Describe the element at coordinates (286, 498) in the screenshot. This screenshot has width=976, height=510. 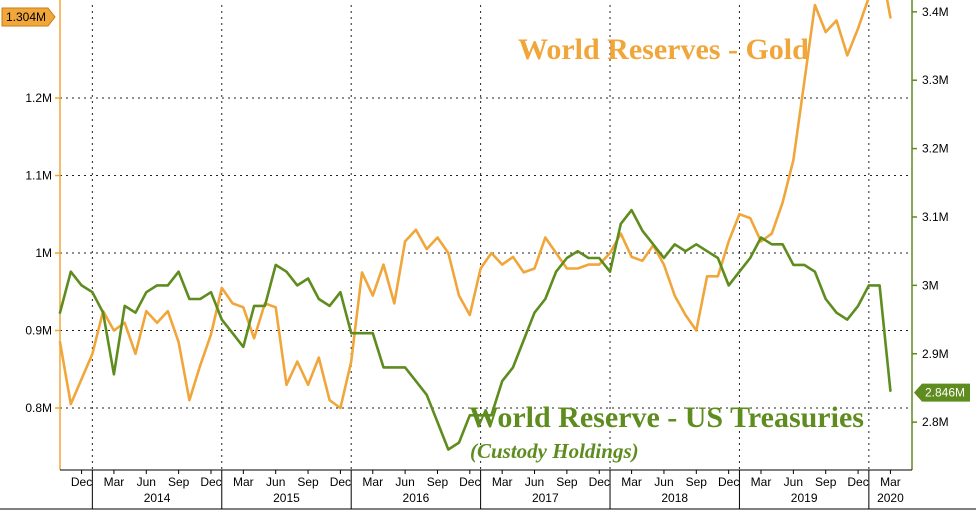
I see `x-year-label-1: 2015` at that location.